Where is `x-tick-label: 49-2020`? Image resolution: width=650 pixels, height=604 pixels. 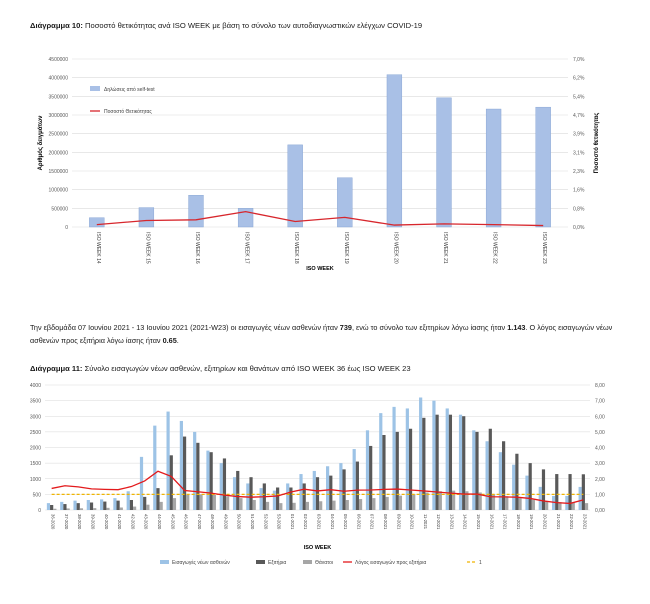
x-tick-label: 49-2020 is located at coordinates (225, 522).